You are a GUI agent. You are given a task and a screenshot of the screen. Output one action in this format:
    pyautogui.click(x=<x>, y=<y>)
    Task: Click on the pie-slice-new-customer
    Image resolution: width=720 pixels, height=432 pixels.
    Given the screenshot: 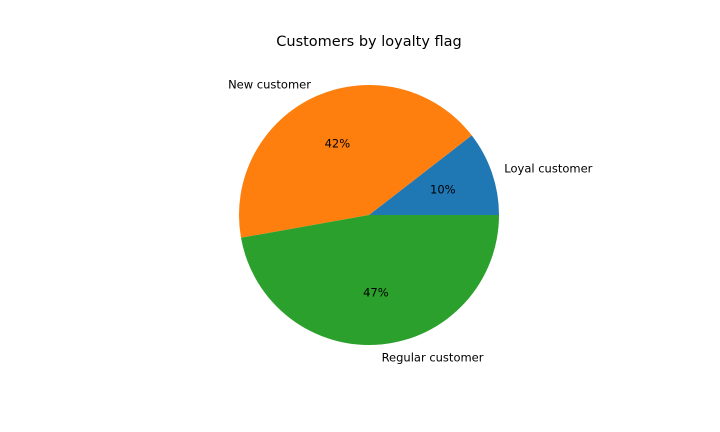 What is the action you would take?
    pyautogui.click(x=355, y=161)
    